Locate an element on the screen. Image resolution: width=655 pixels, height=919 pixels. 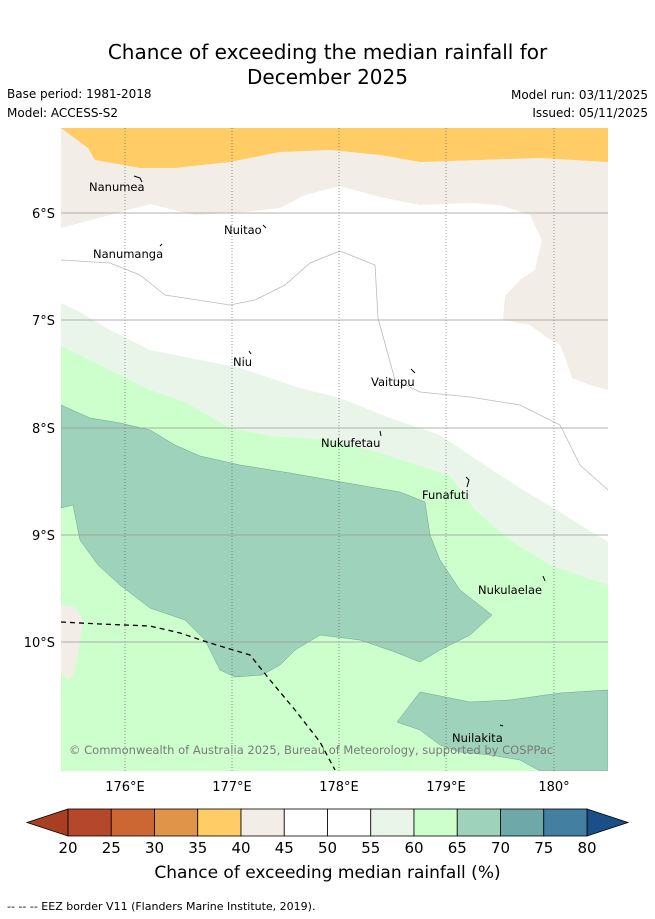
eez-border is located at coordinates (198, 696).